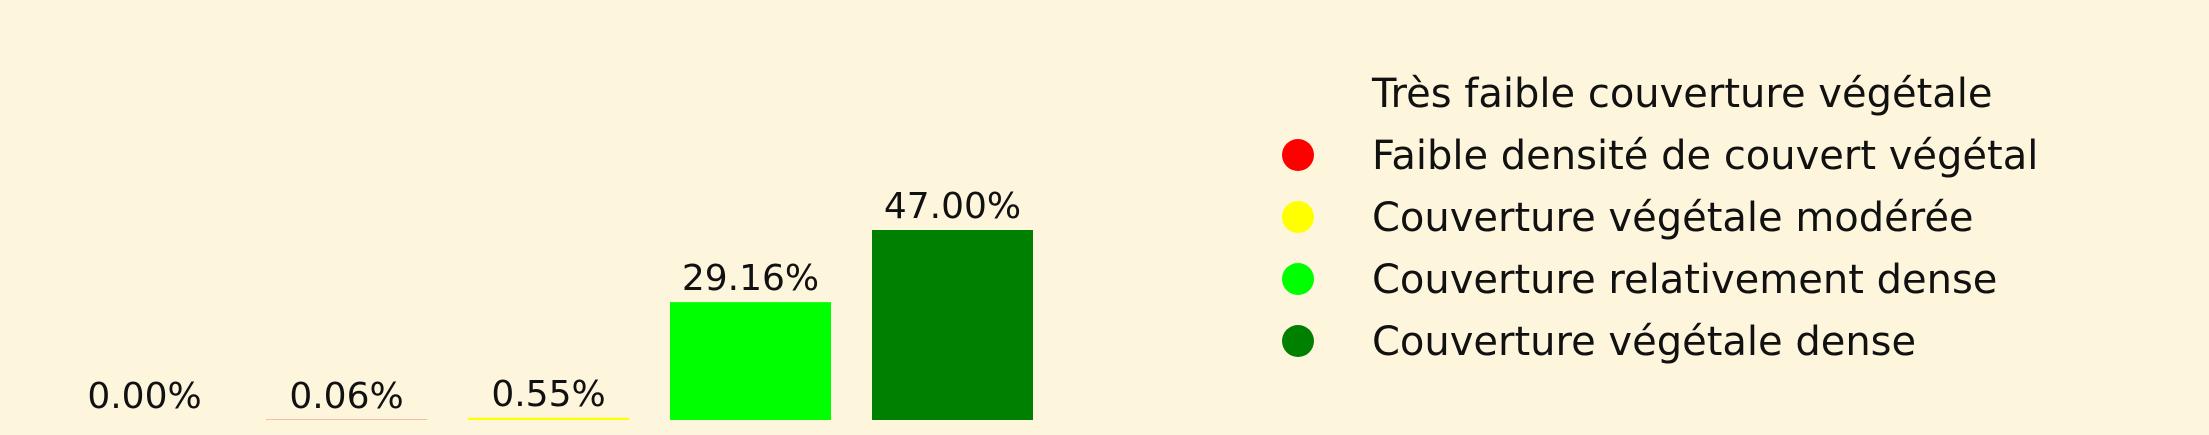  What do you see at coordinates (750, 278) in the screenshot?
I see `bar-4-value-label: 29.16%` at bounding box center [750, 278].